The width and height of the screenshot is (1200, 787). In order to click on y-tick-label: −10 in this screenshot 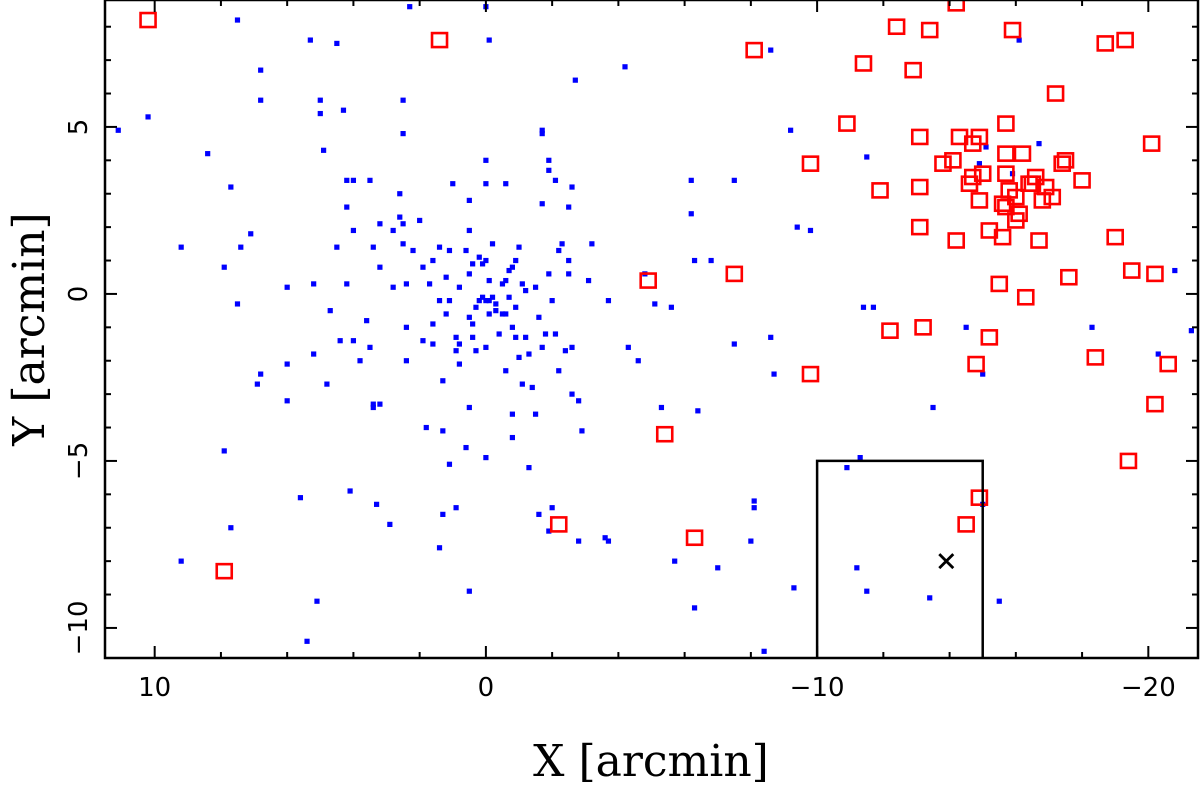, I will do `click(79, 628)`.